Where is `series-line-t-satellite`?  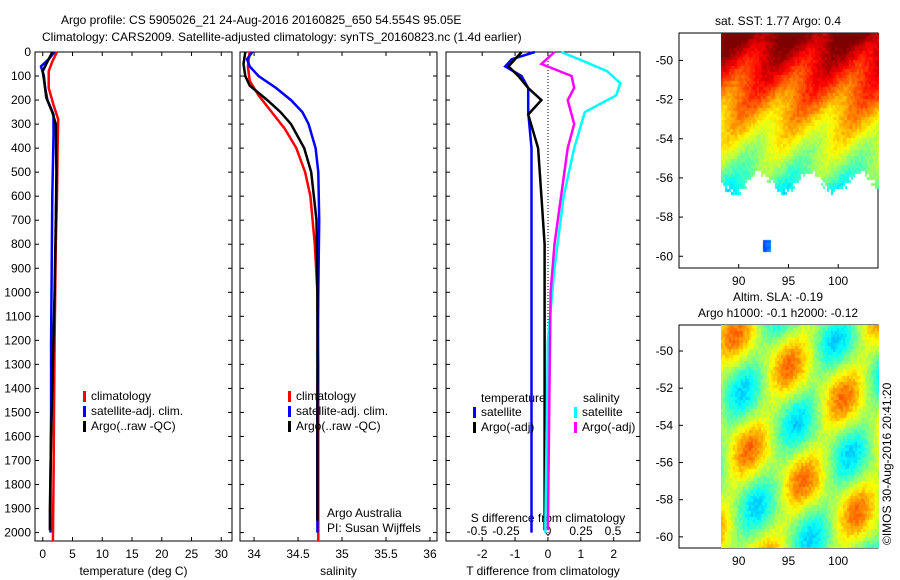 series-line-t-satellite is located at coordinates (519, 291).